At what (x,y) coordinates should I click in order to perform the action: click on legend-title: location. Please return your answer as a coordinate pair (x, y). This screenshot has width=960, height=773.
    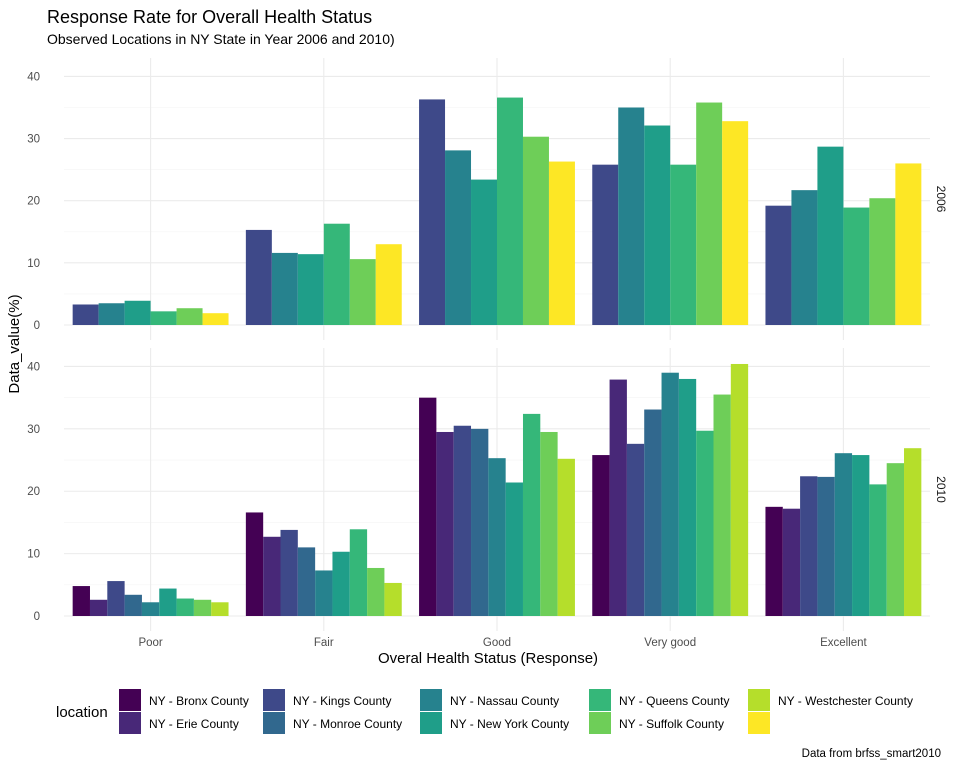
    Looking at the image, I should click on (82, 712).